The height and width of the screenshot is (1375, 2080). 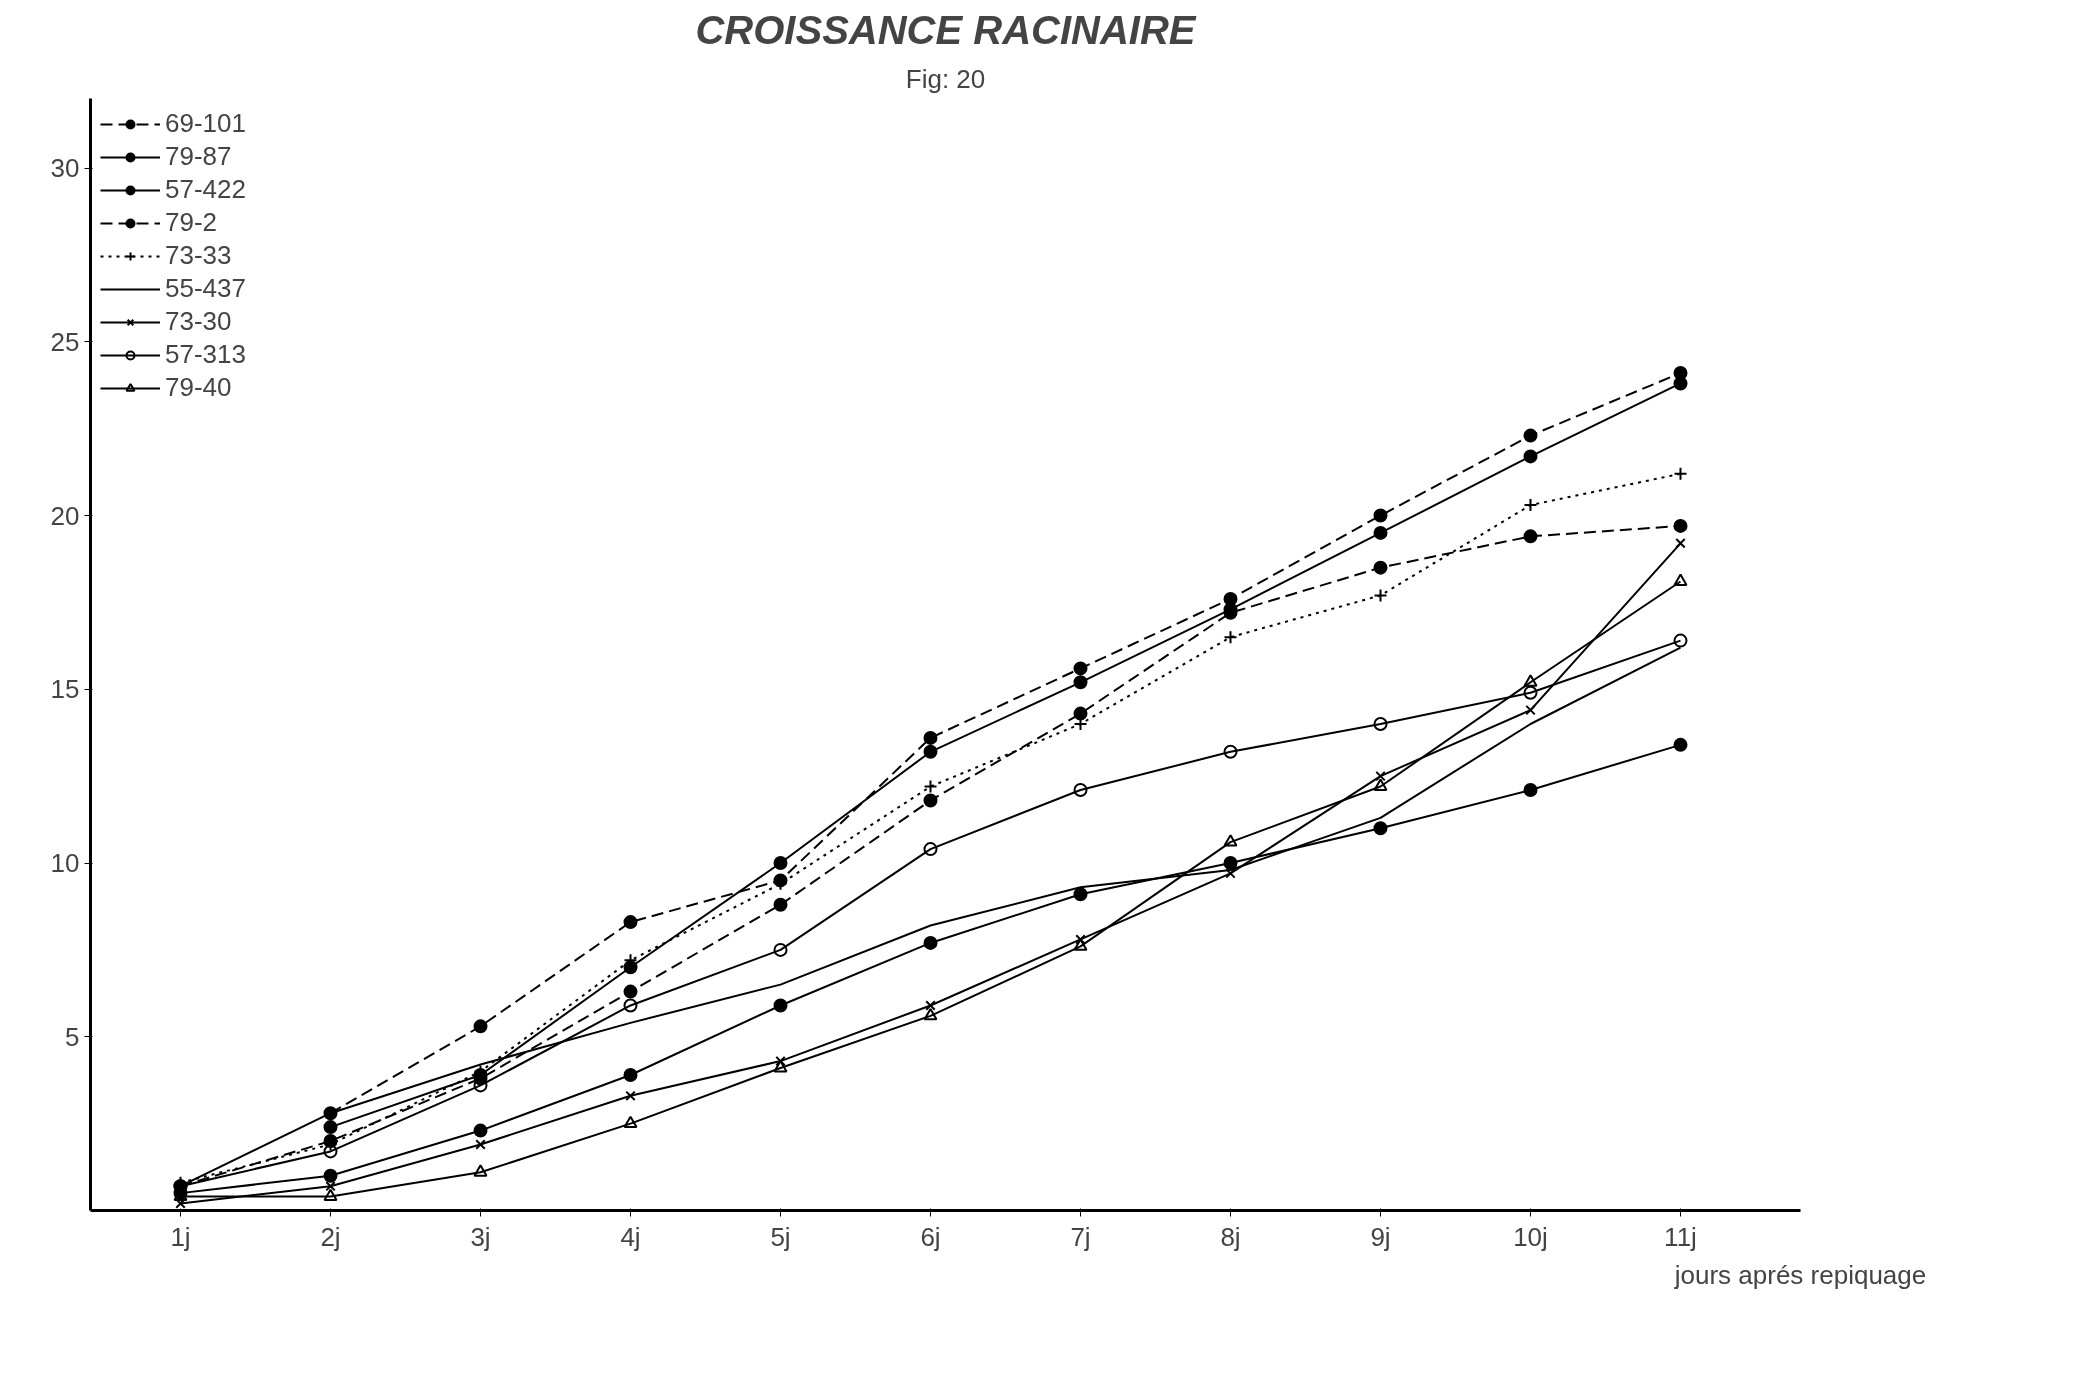 I want to click on legend-label: 57-313, so click(x=205, y=354).